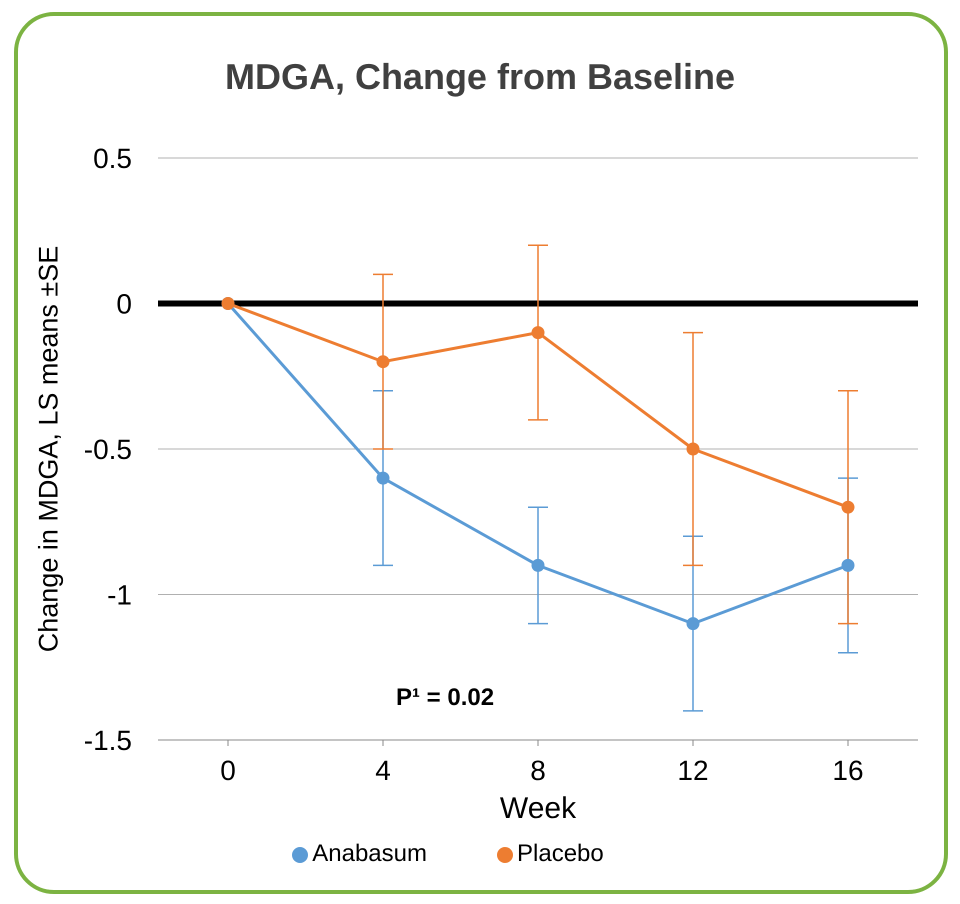 The height and width of the screenshot is (904, 960). What do you see at coordinates (108, 740) in the screenshot?
I see `y-tick-label: -1.5` at bounding box center [108, 740].